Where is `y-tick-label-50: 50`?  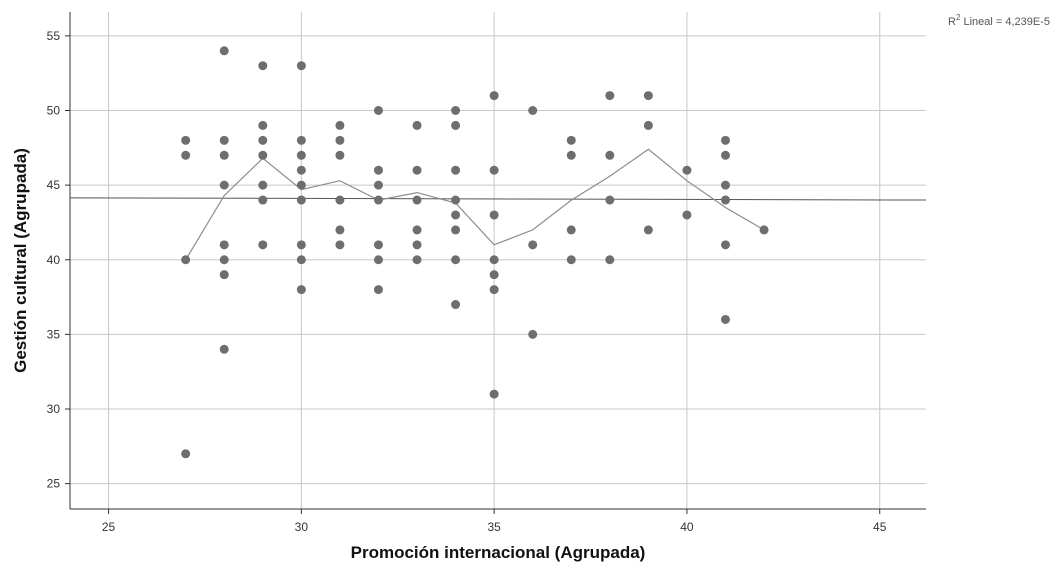 y-tick-label-50: 50 is located at coordinates (54, 111).